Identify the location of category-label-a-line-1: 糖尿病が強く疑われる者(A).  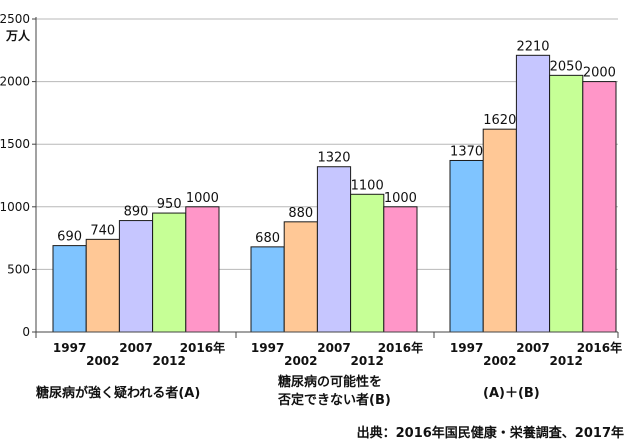
(118, 393).